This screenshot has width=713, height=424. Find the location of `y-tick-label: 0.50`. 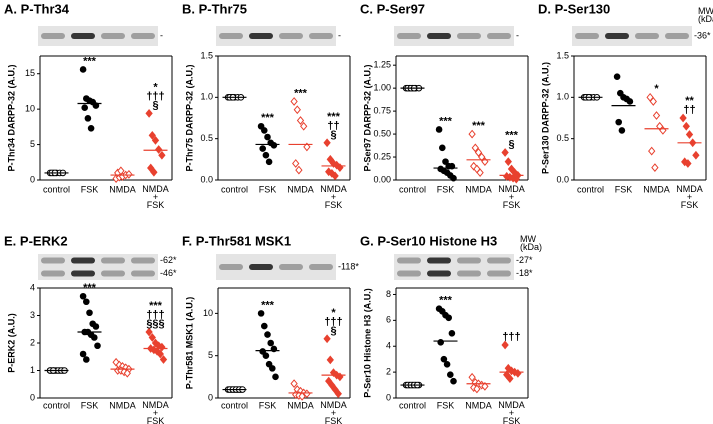

y-tick-label: 0.50 is located at coordinates (382, 133).